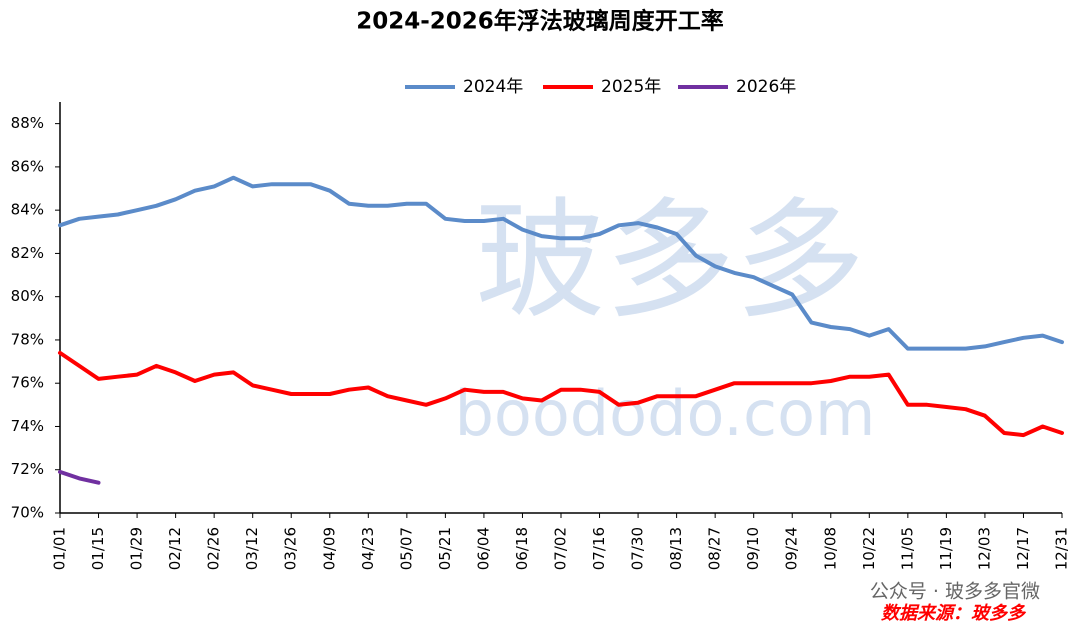  Describe the element at coordinates (483, 548) in the screenshot. I see `x-tick-label: 06/04` at that location.